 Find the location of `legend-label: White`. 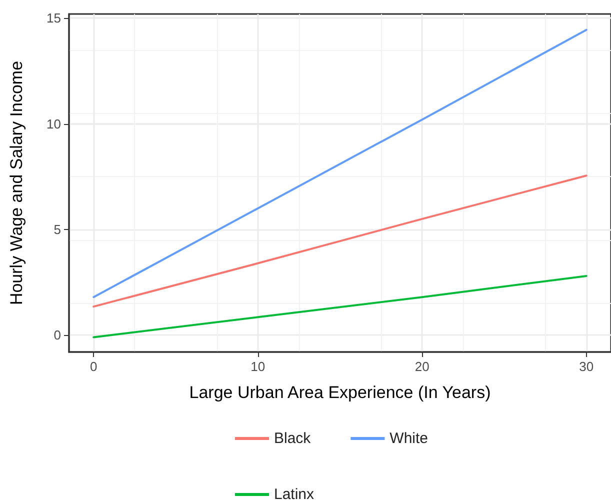

legend-label: White is located at coordinates (409, 438).